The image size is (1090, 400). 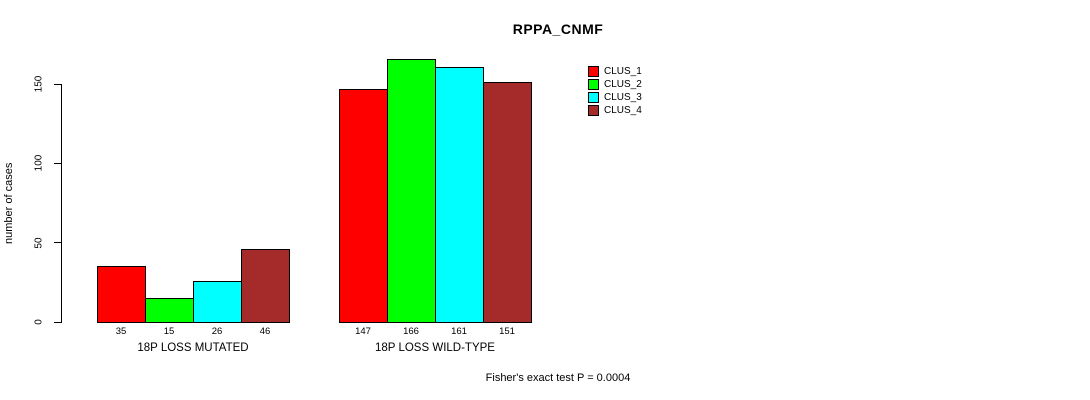 I want to click on bar-value-label: 147, so click(x=363, y=331).